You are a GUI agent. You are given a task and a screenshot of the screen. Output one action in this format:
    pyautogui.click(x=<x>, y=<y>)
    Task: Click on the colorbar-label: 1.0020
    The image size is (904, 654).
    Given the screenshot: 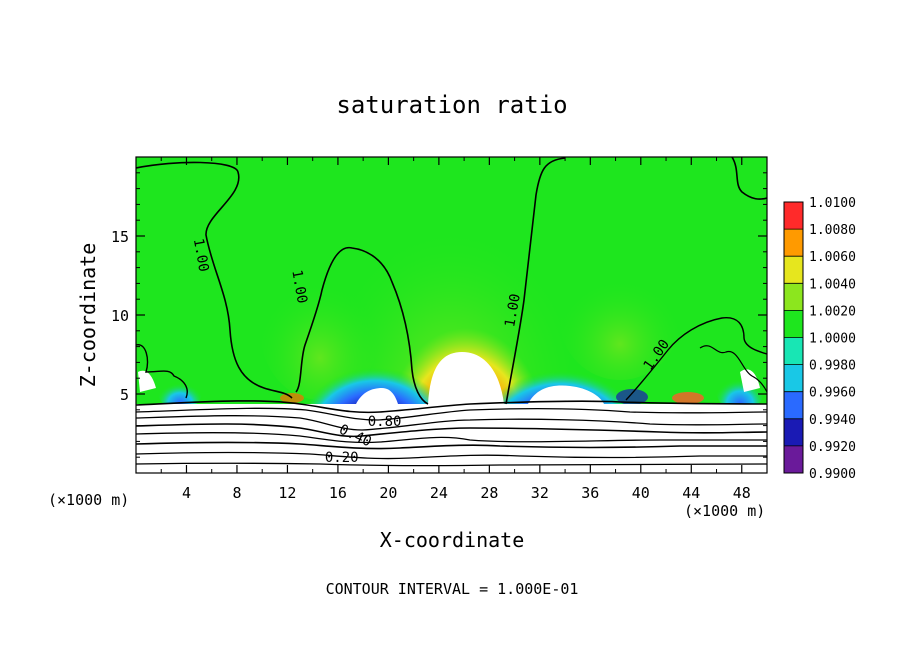 What is the action you would take?
    pyautogui.click(x=832, y=311)
    